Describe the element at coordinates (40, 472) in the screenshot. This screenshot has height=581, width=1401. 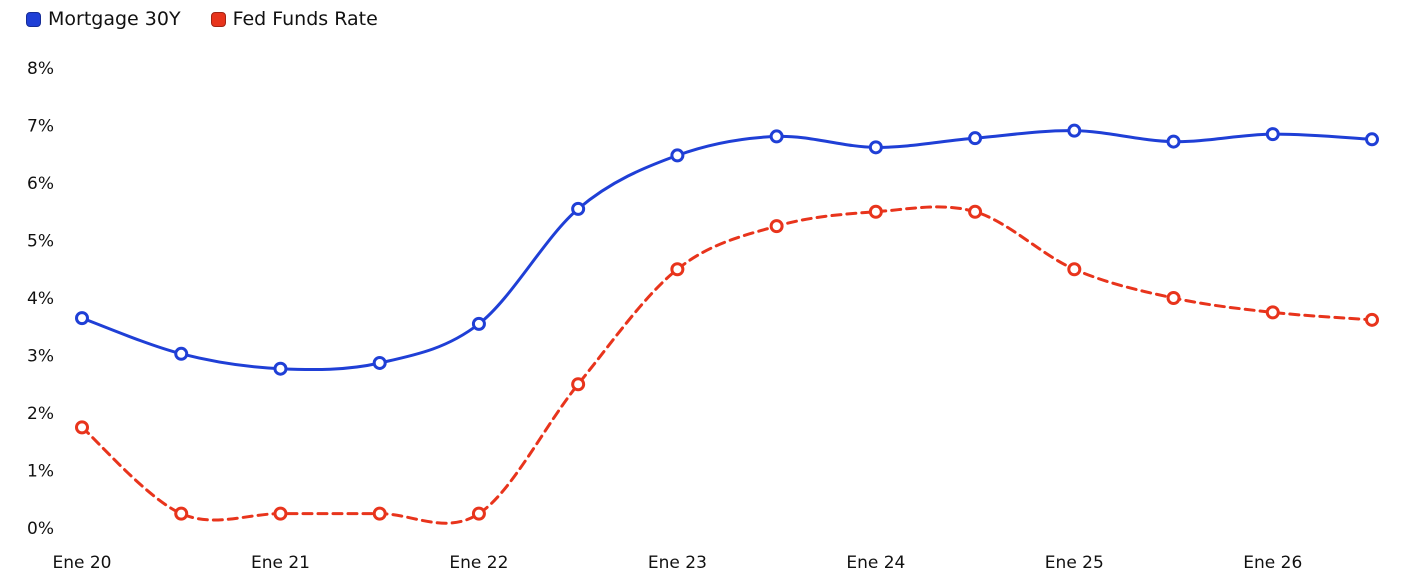
I see `y-tick-label: 1%` at that location.